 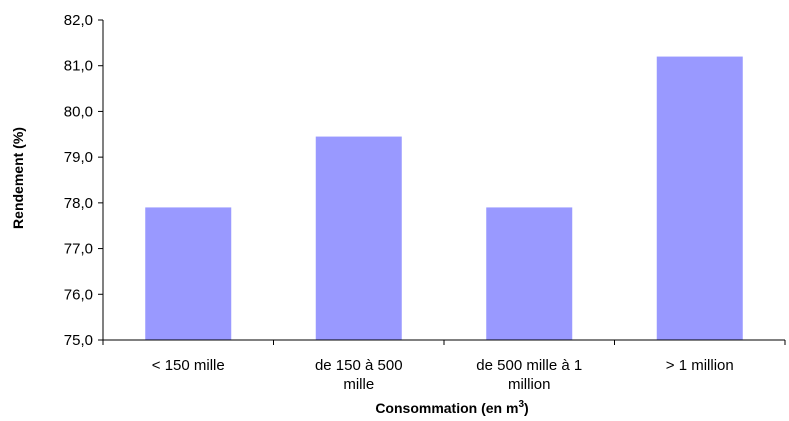 I want to click on x-category-label: de 500 mille à 1 million, so click(x=529, y=375).